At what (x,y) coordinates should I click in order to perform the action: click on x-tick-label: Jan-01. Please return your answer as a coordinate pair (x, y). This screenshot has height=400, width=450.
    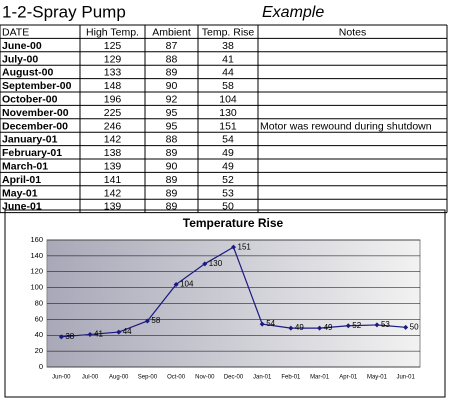
    Looking at the image, I should click on (262, 378).